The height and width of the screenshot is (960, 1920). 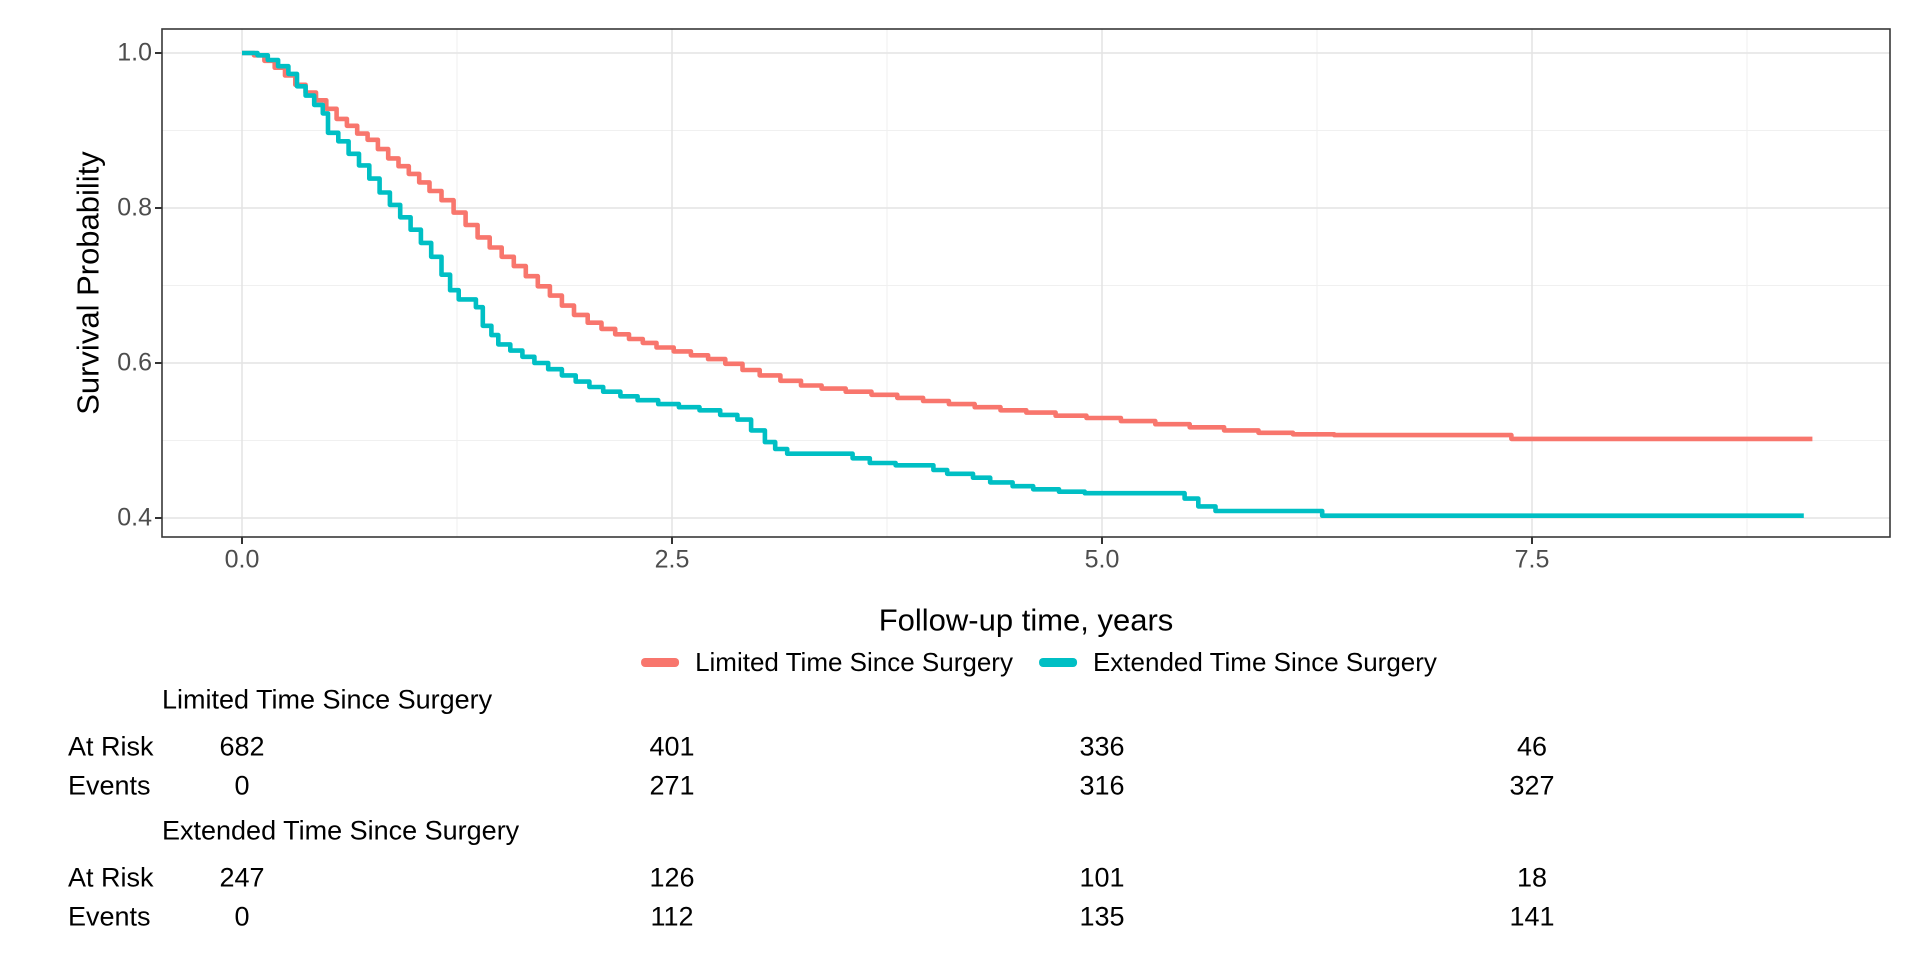 What do you see at coordinates (134, 362) in the screenshot?
I see `y-tick-label-0.6: 0.6` at bounding box center [134, 362].